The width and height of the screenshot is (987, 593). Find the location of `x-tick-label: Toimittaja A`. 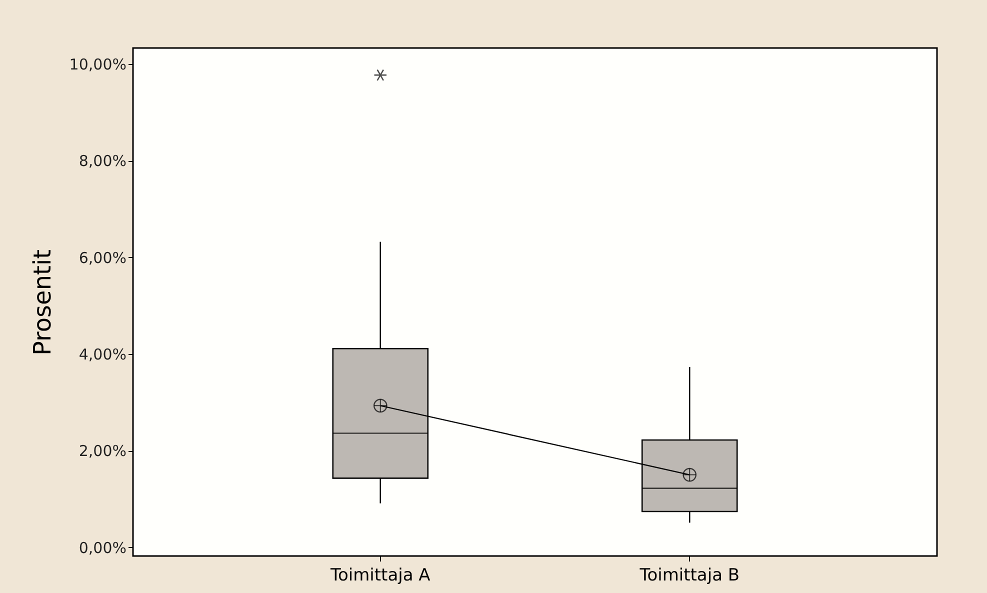

x-tick-label: Toimittaja A is located at coordinates (380, 576).